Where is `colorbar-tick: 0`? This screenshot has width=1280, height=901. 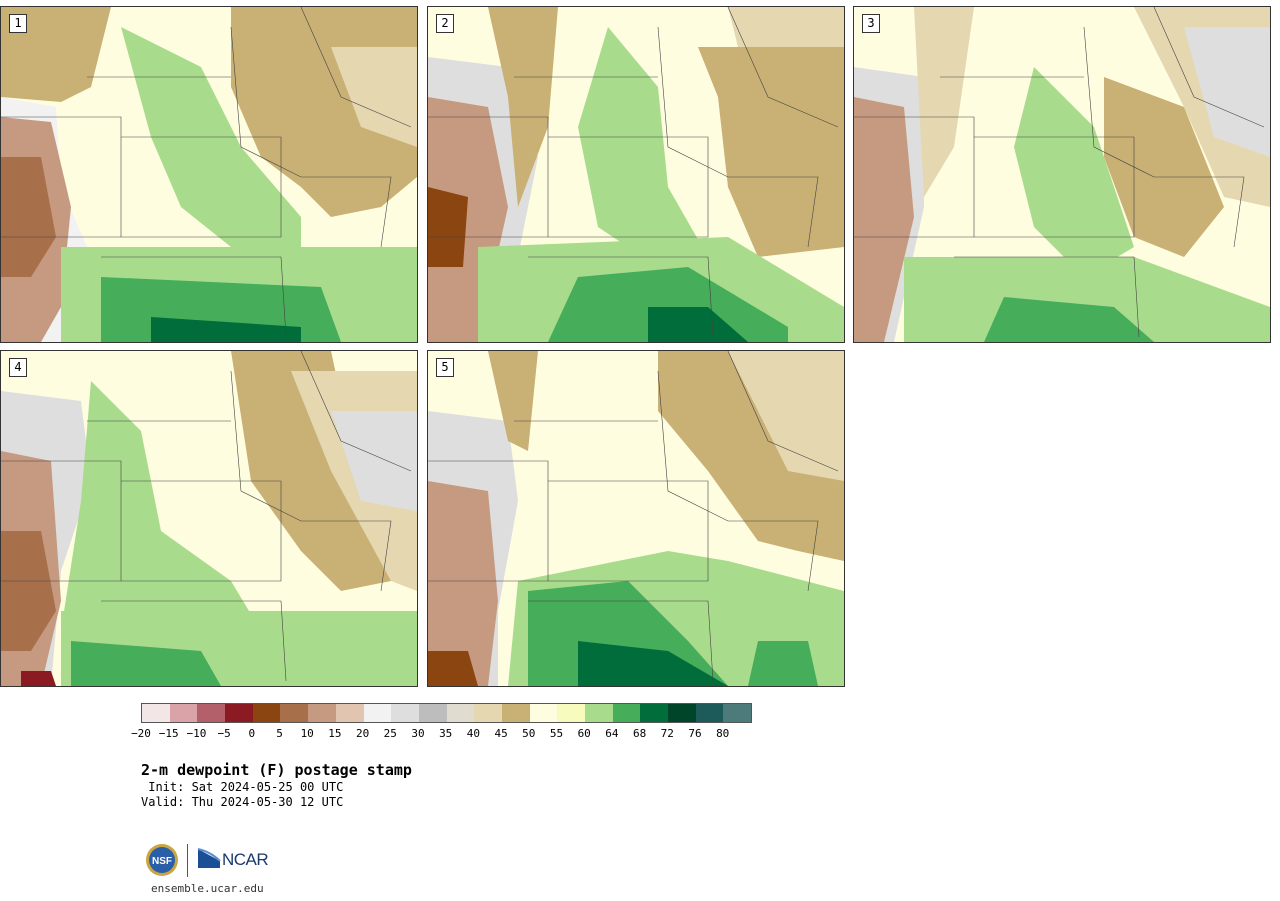 colorbar-tick: 0 is located at coordinates (252, 733).